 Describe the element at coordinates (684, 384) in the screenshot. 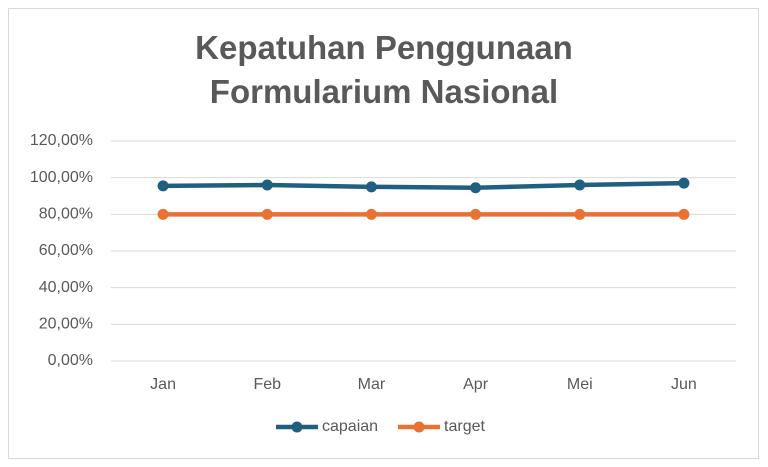

I see `x-tick-label: Jun` at that location.